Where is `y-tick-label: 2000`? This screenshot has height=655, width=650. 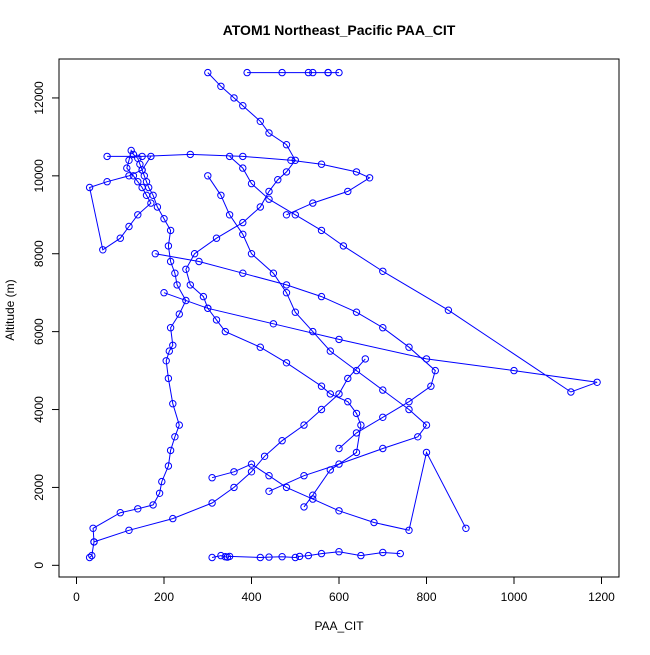
y-tick-label: 2000 is located at coordinates (39, 487).